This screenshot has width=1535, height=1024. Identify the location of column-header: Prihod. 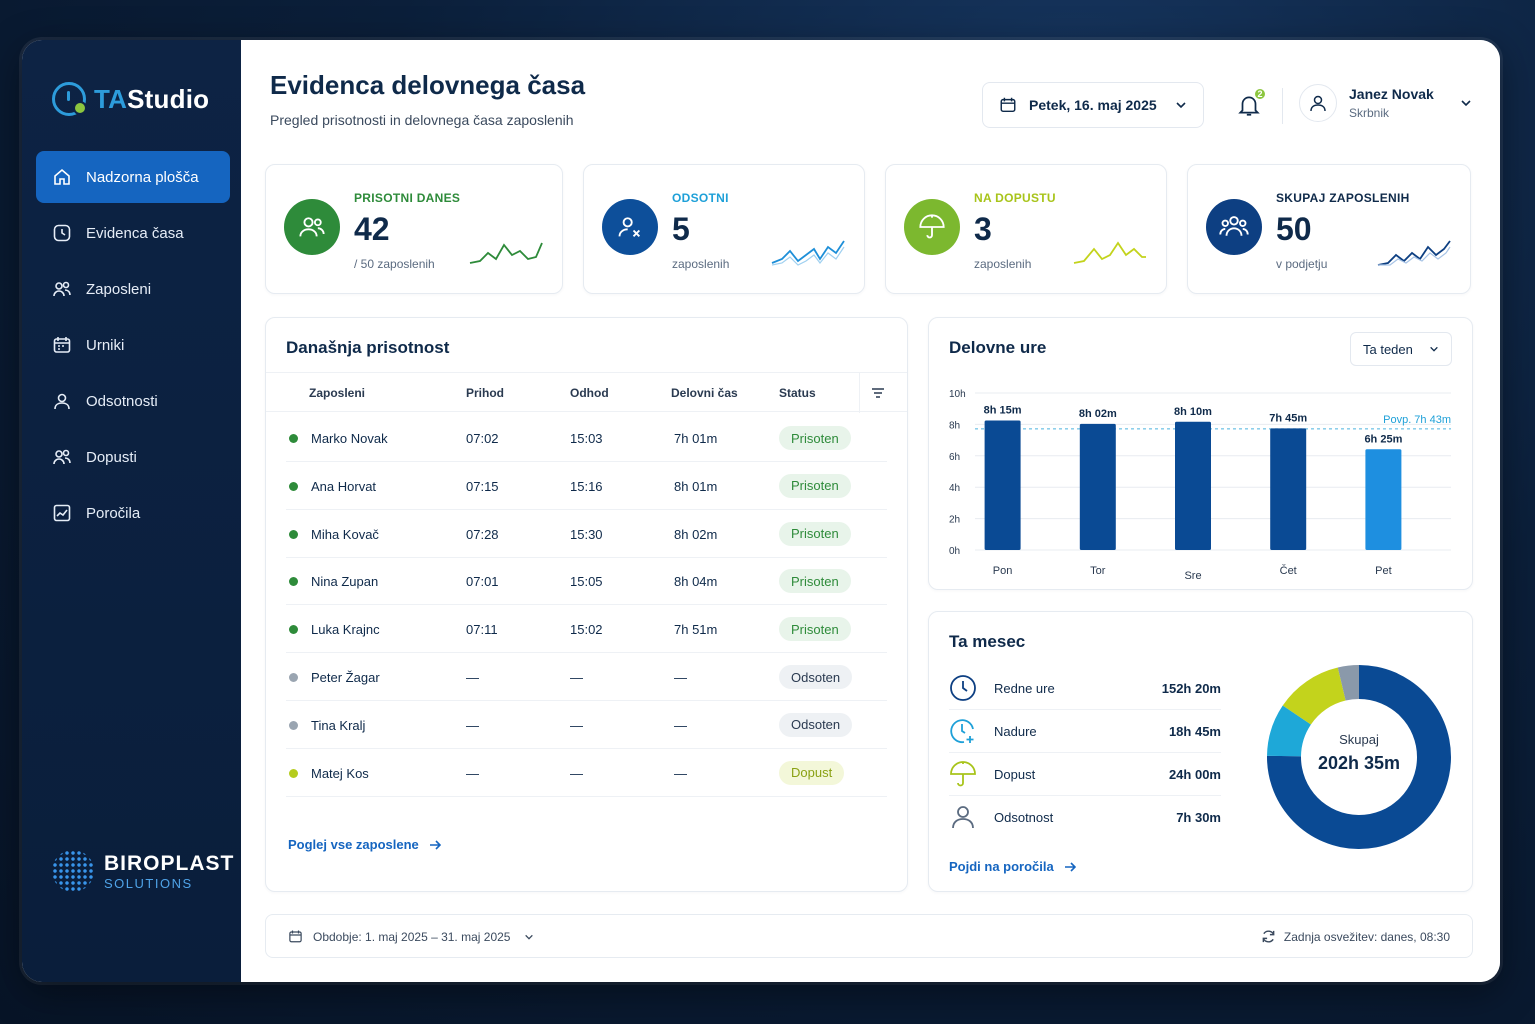
(485, 393).